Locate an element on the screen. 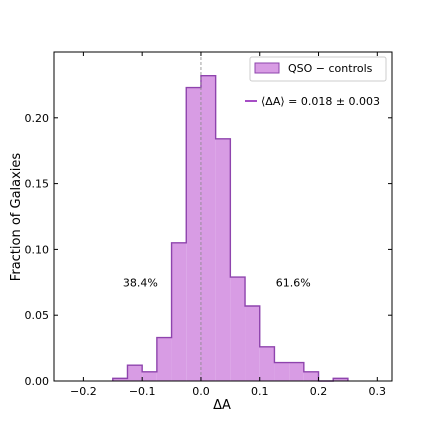  legend-patch-icon is located at coordinates (267, 68).